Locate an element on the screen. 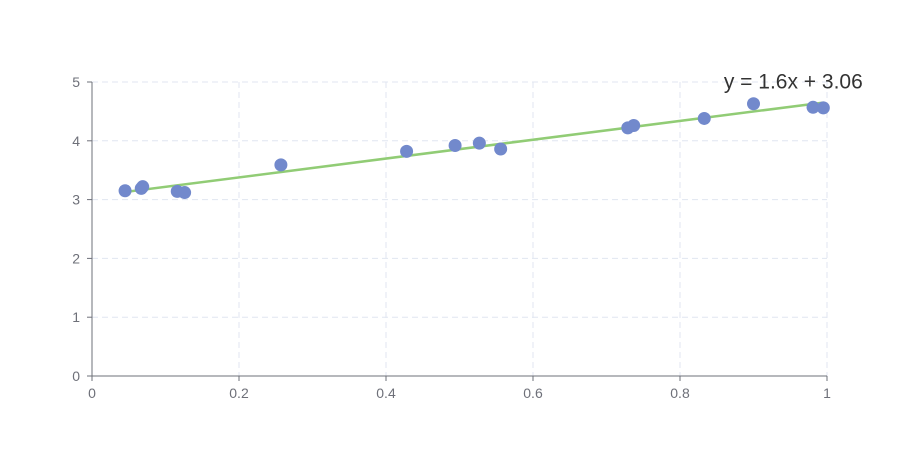  trendline-equation-label: y = 1.6x + 3.06 is located at coordinates (793, 82).